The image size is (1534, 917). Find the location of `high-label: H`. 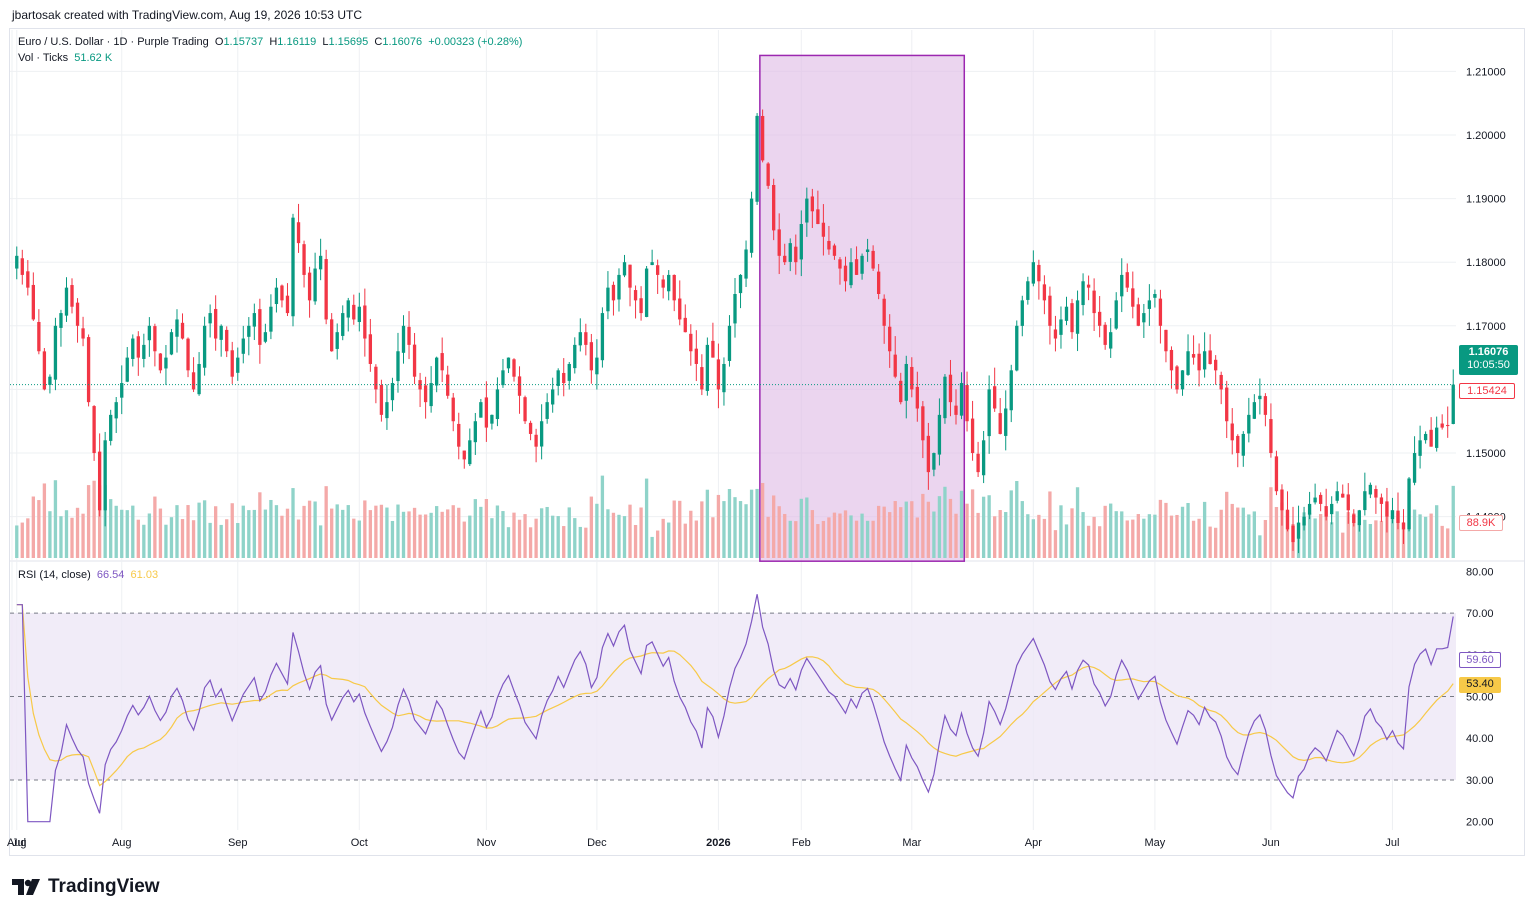

high-label: H is located at coordinates (273, 42).